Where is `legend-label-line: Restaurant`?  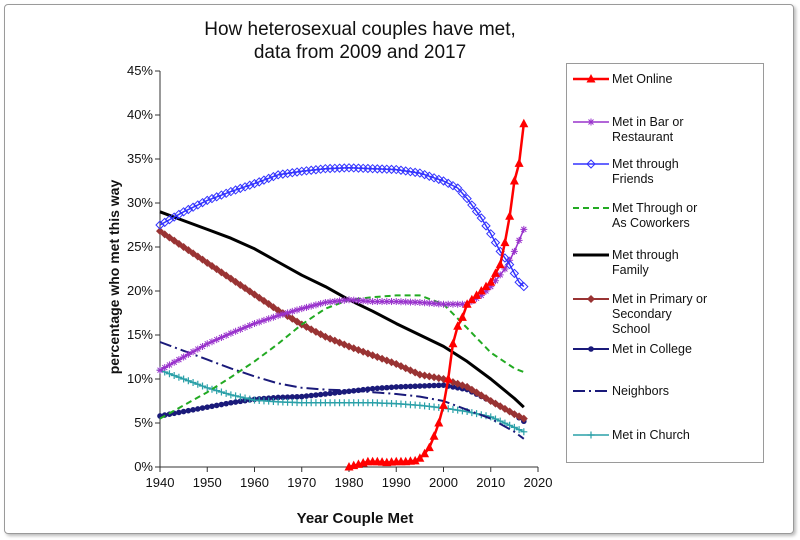 legend-label-line: Restaurant is located at coordinates (643, 137).